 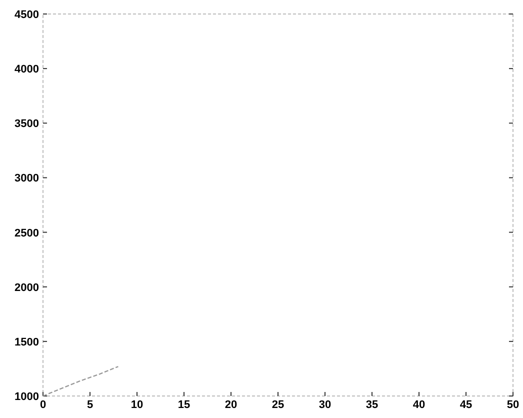 I want to click on x-tick-label: 15, so click(x=184, y=405).